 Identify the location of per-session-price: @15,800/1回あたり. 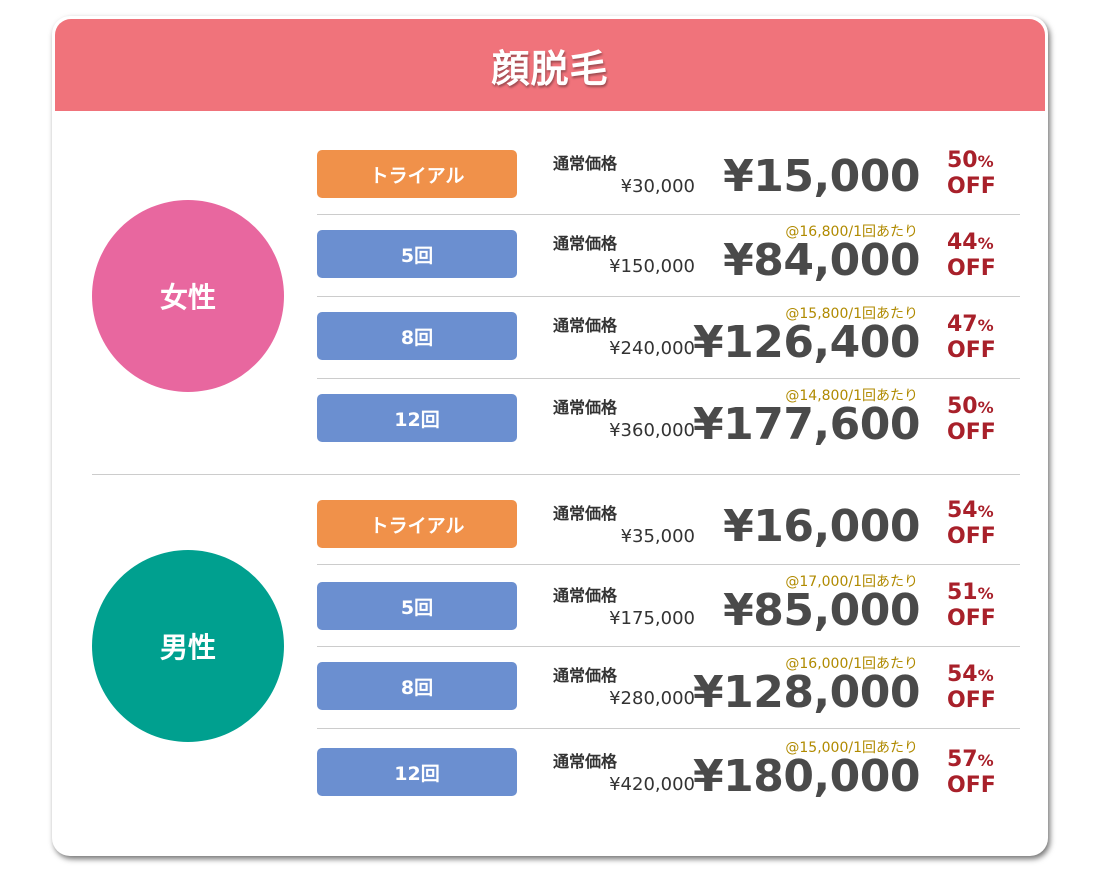
(851, 314).